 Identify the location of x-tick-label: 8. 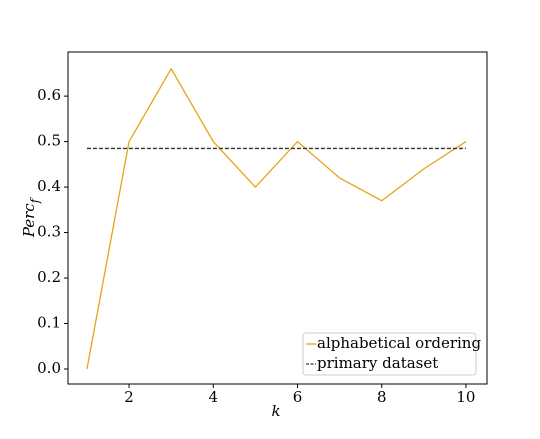
(382, 397).